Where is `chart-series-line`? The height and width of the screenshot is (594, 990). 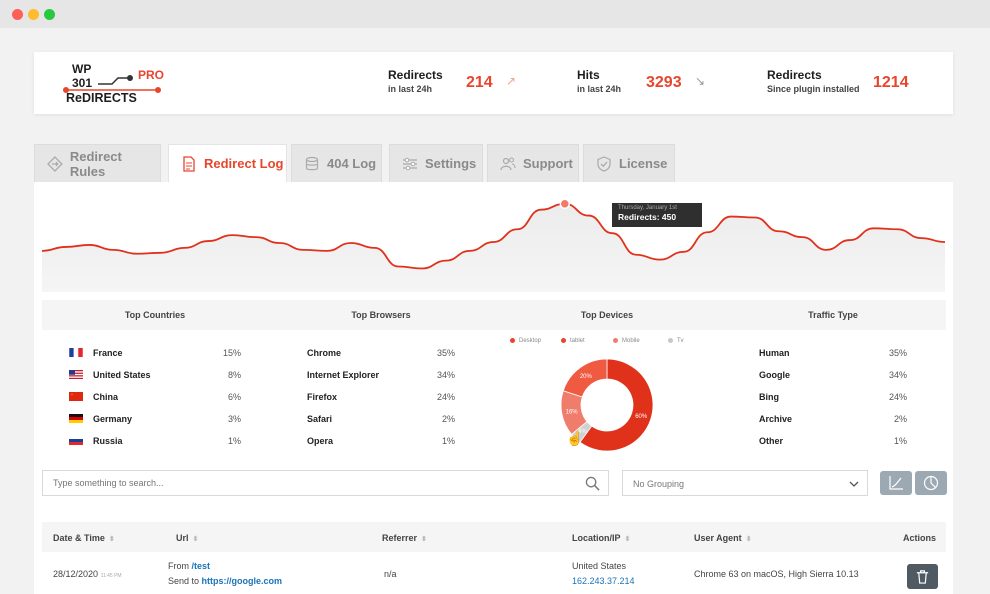
chart-series-line is located at coordinates (493, 236).